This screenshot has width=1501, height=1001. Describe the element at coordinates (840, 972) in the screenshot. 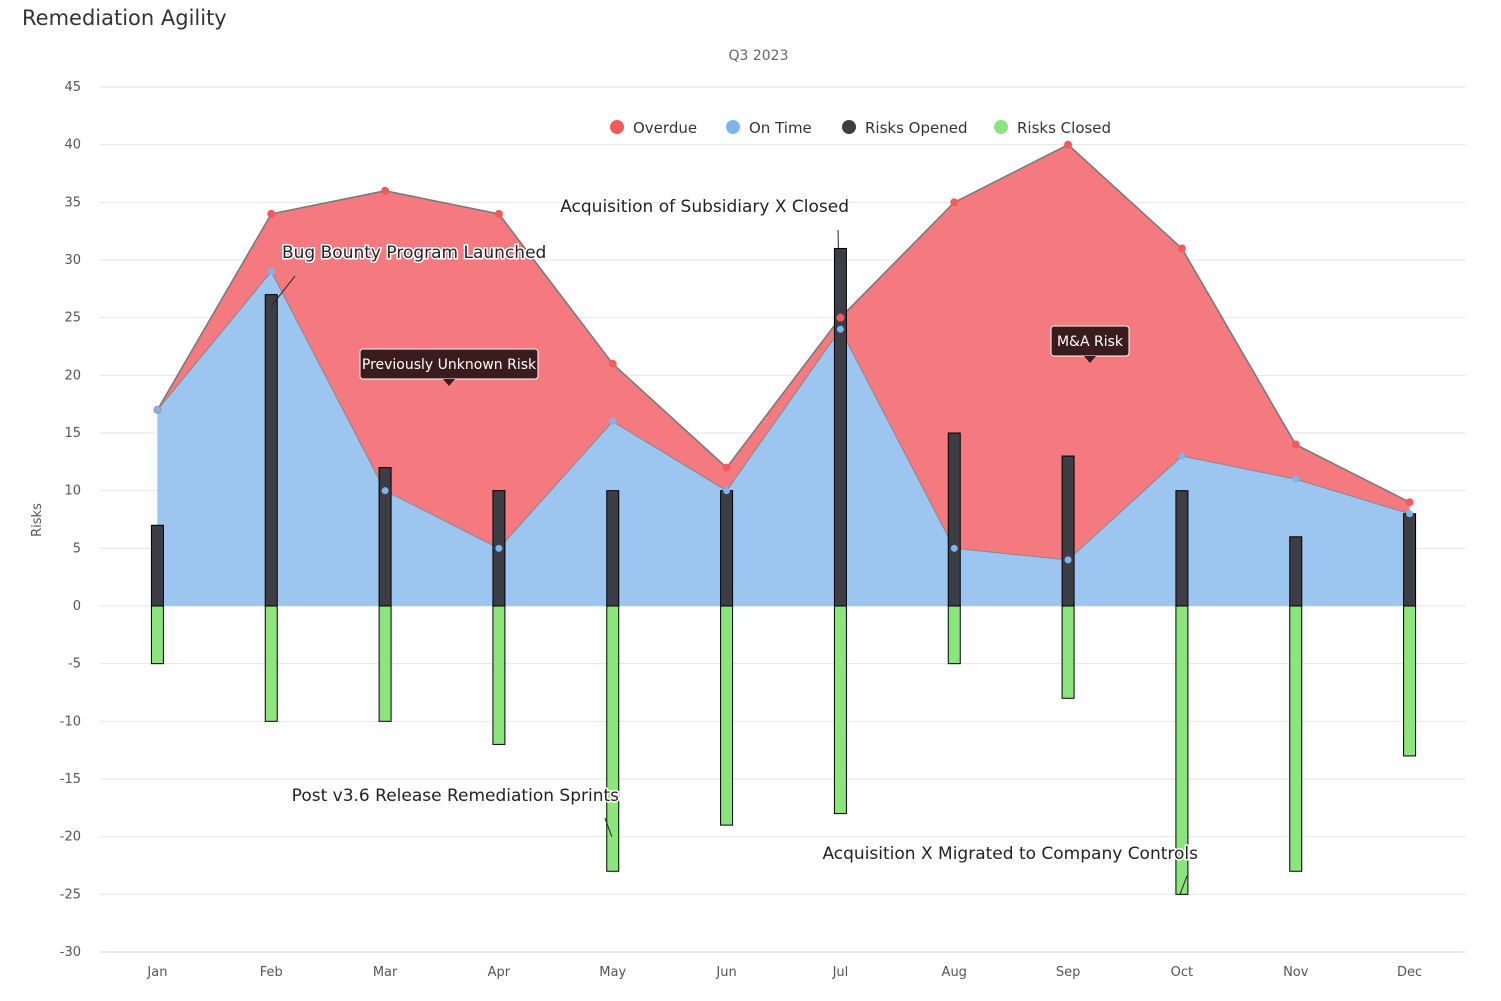

I see `x-tick-label: Jul` at that location.